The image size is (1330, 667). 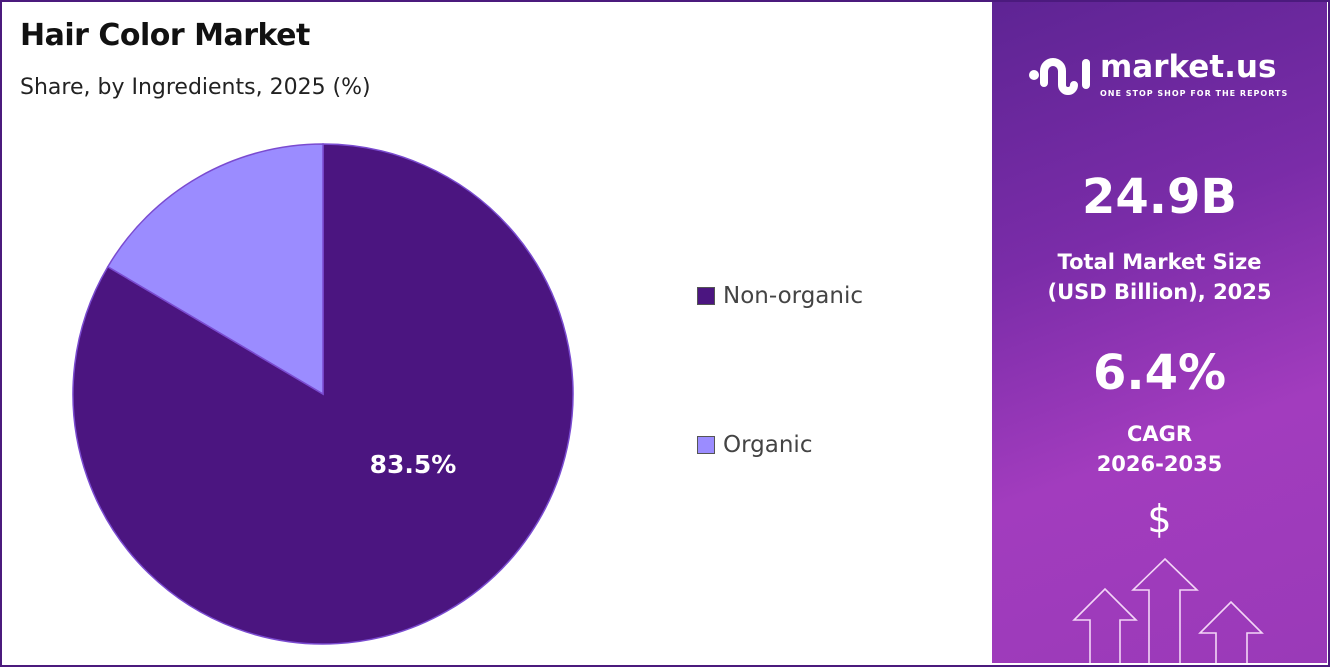 What do you see at coordinates (793, 296) in the screenshot?
I see `legend-label: Non-organic` at bounding box center [793, 296].